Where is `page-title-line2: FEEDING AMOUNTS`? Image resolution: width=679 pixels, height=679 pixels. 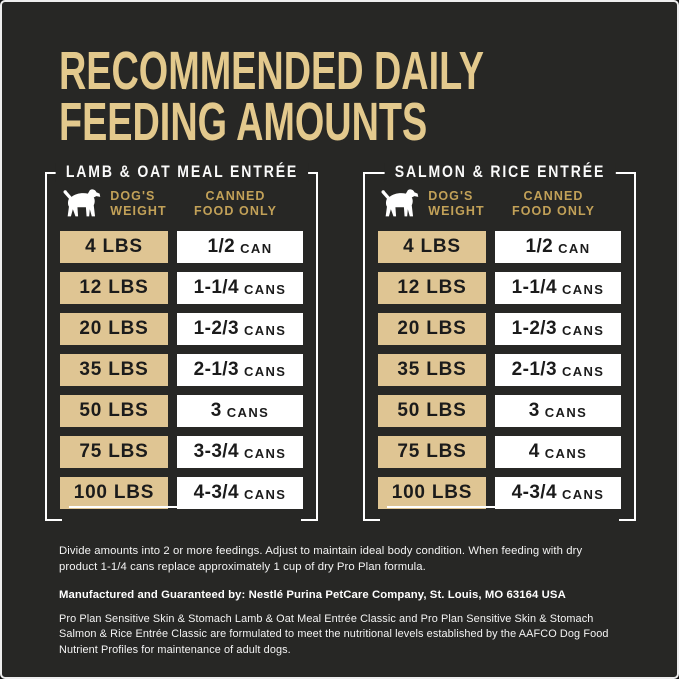 page-title-line2: FEEDING AMOUNTS is located at coordinates (243, 122).